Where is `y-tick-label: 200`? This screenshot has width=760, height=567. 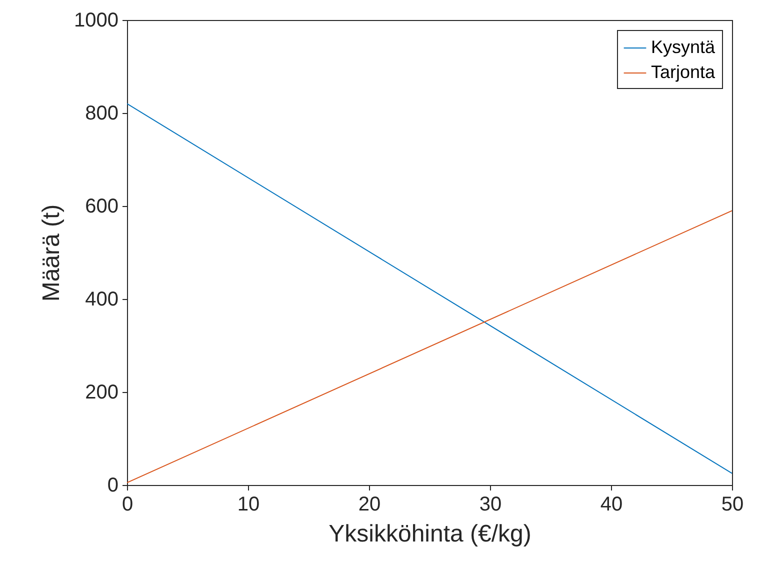 y-tick-label: 200 is located at coordinates (101, 393).